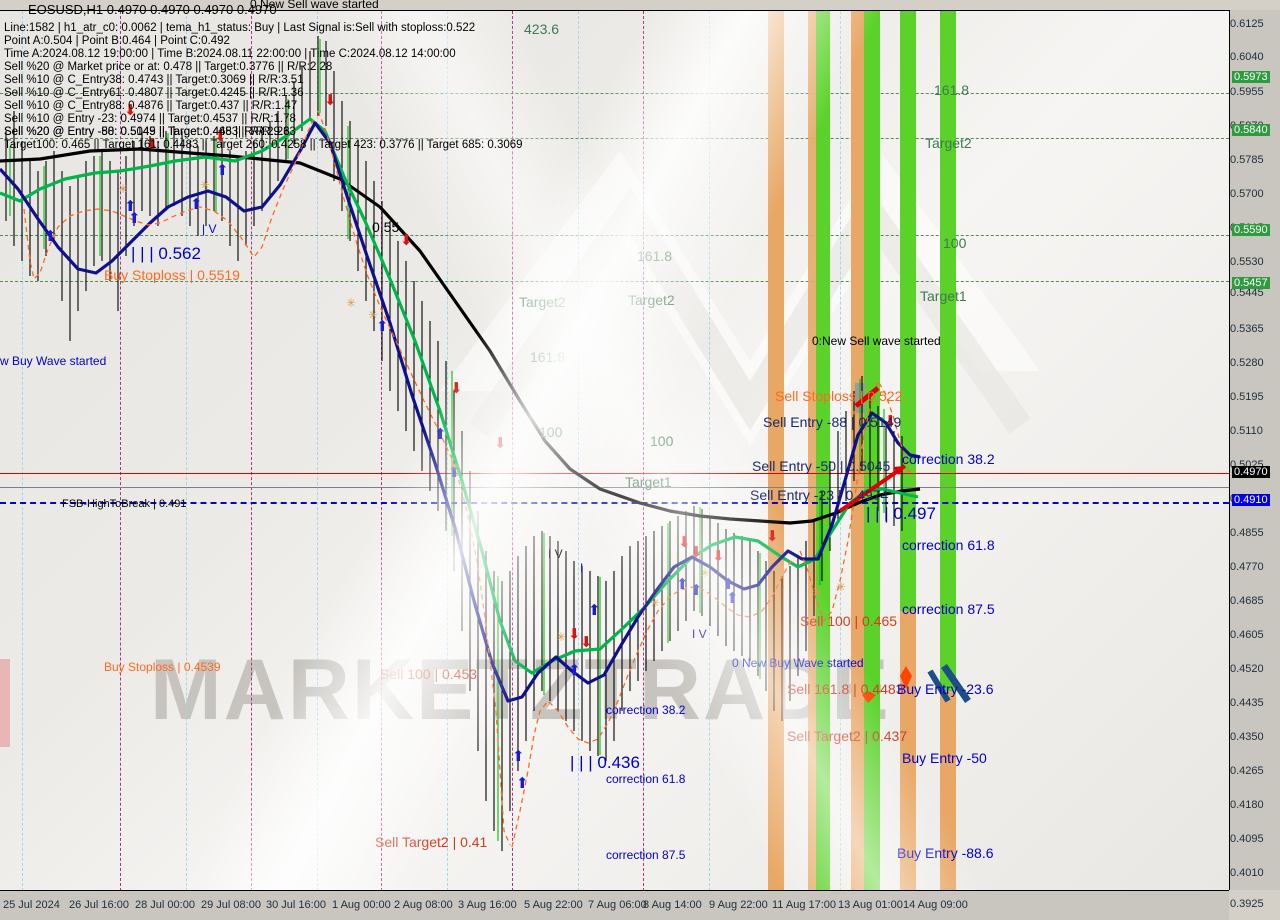 The image size is (1280, 920). Describe the element at coordinates (819, 495) in the screenshot. I see `sell-entry-23-label: Sell Entry -23 | 0.4974` at that location.